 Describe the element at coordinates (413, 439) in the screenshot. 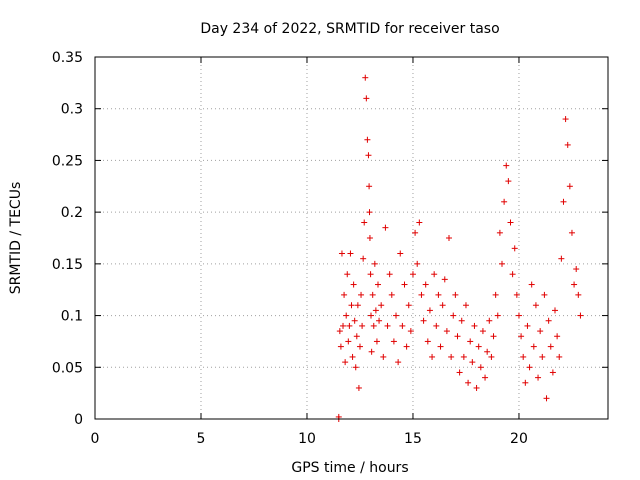

I see `x-tick-label: 15` at that location.